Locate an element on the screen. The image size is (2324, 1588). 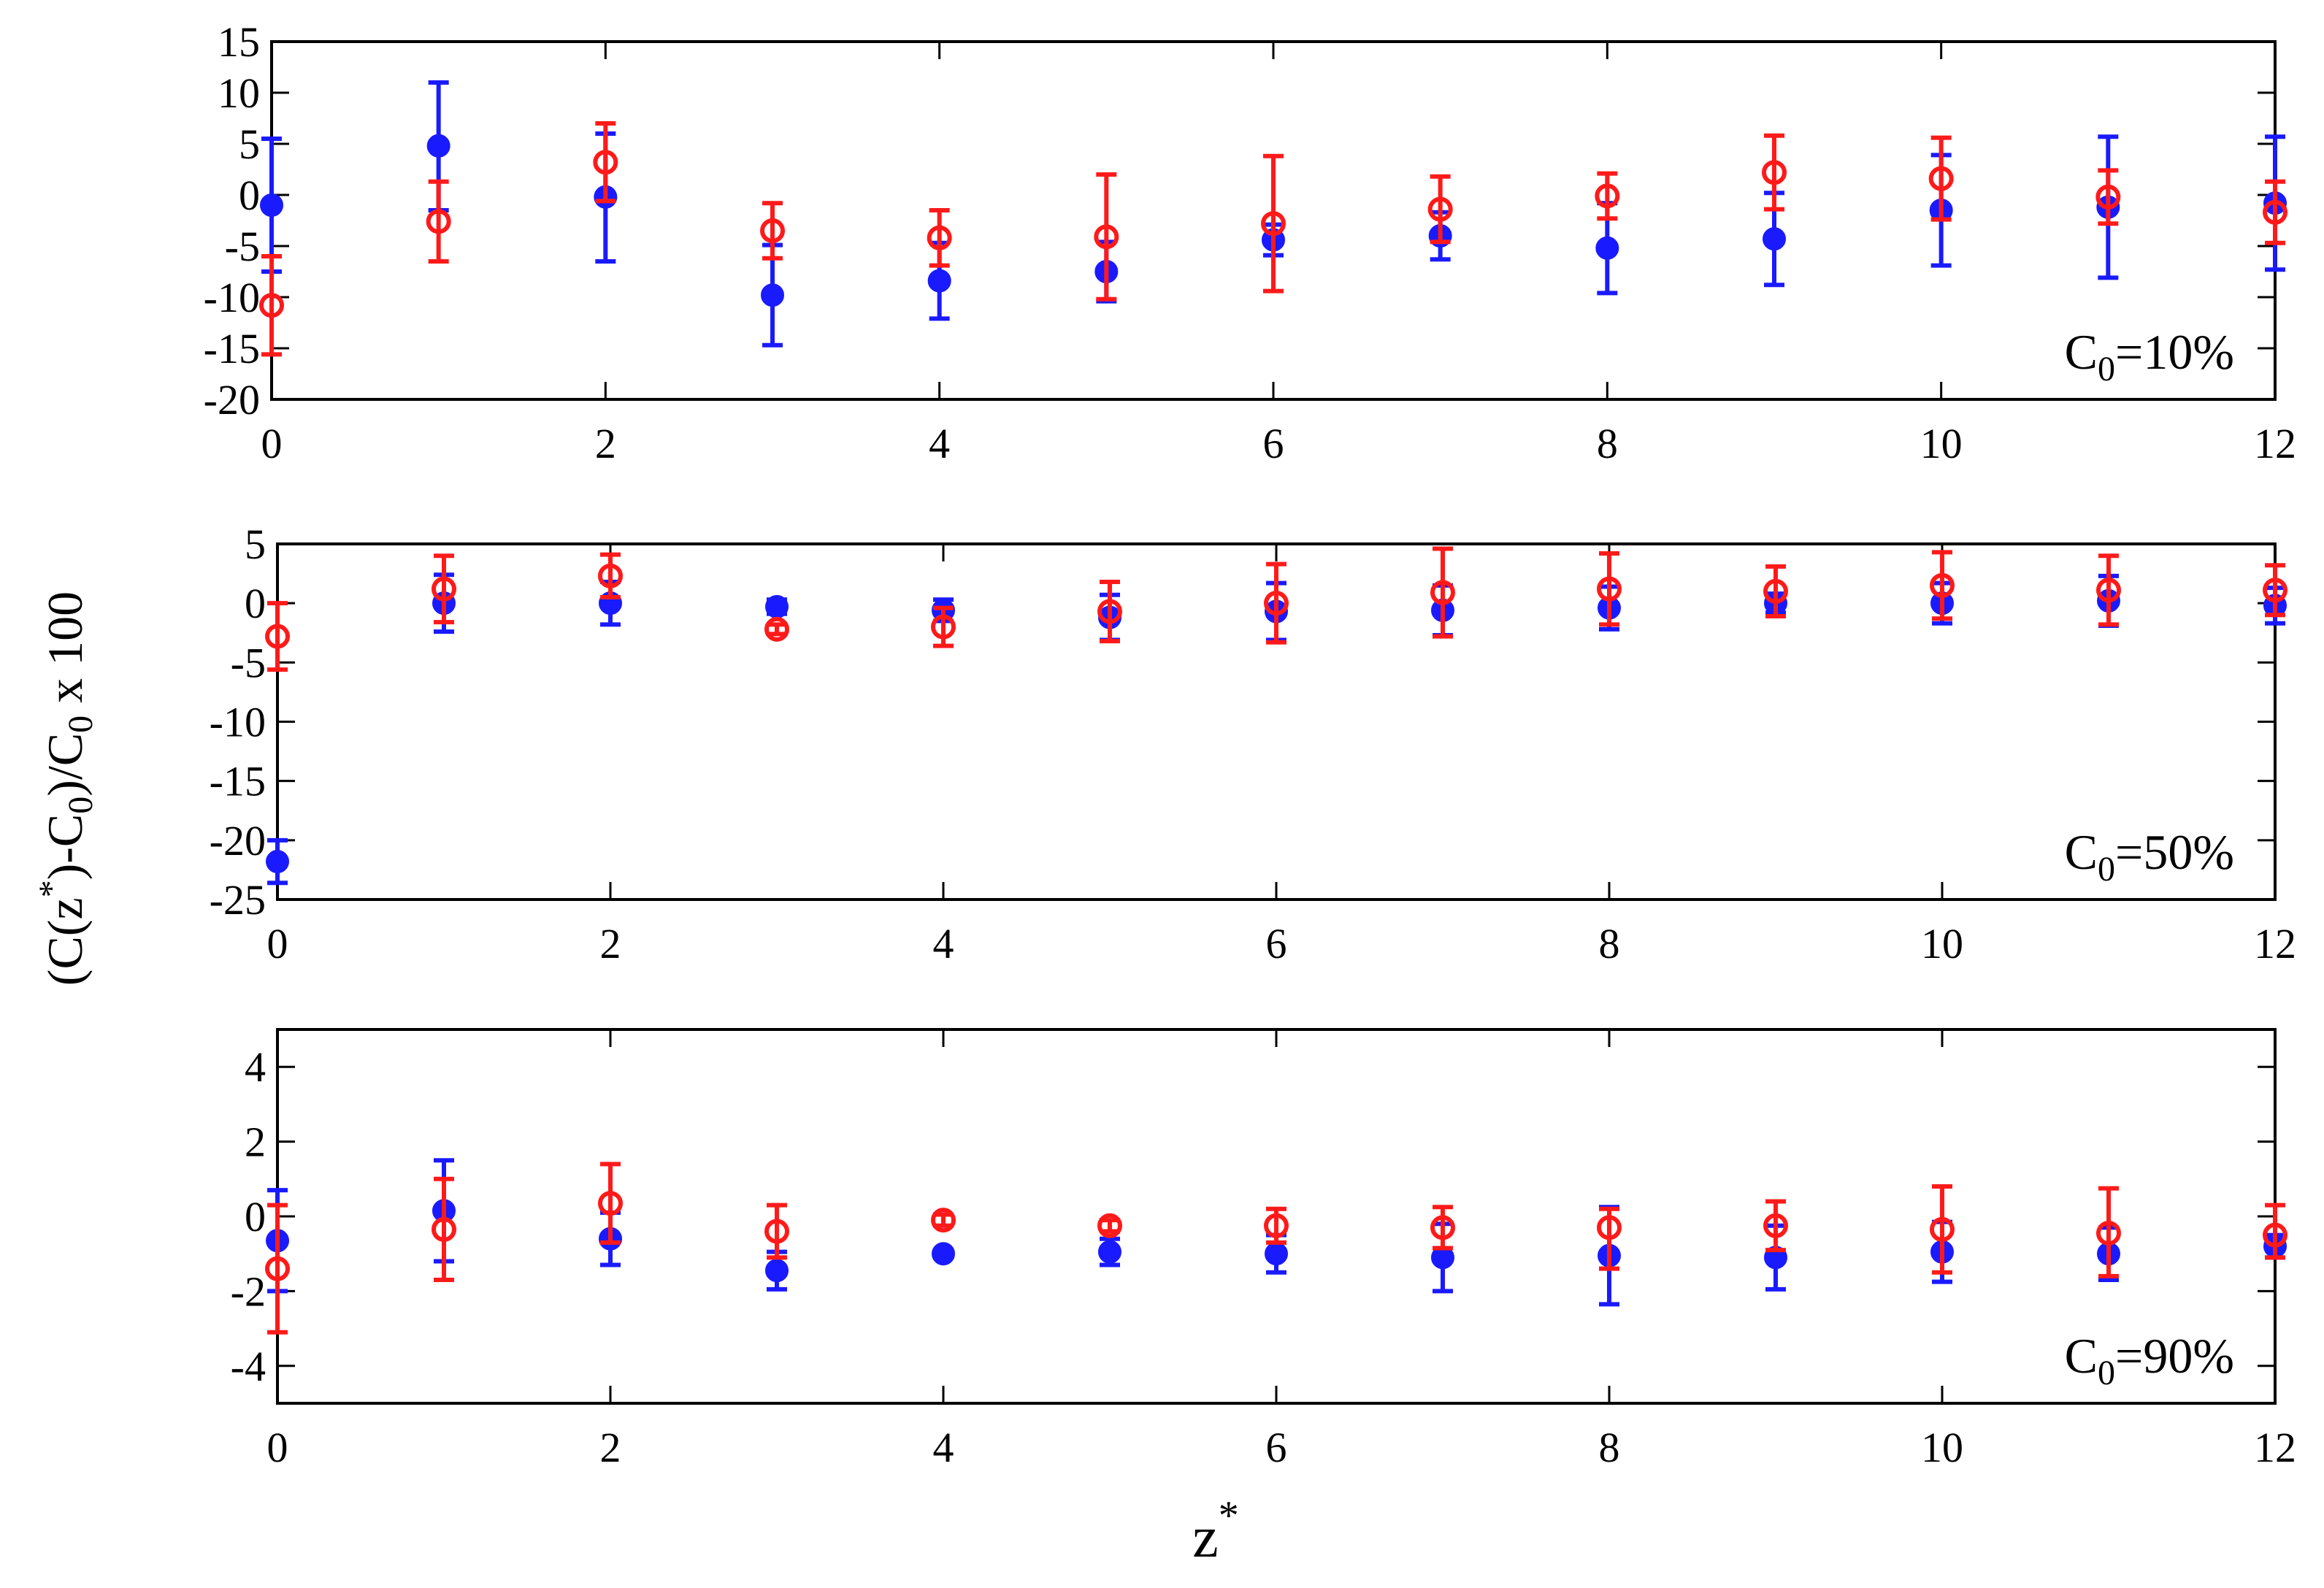
y-label-post2: x 100 is located at coordinates (65, 653).